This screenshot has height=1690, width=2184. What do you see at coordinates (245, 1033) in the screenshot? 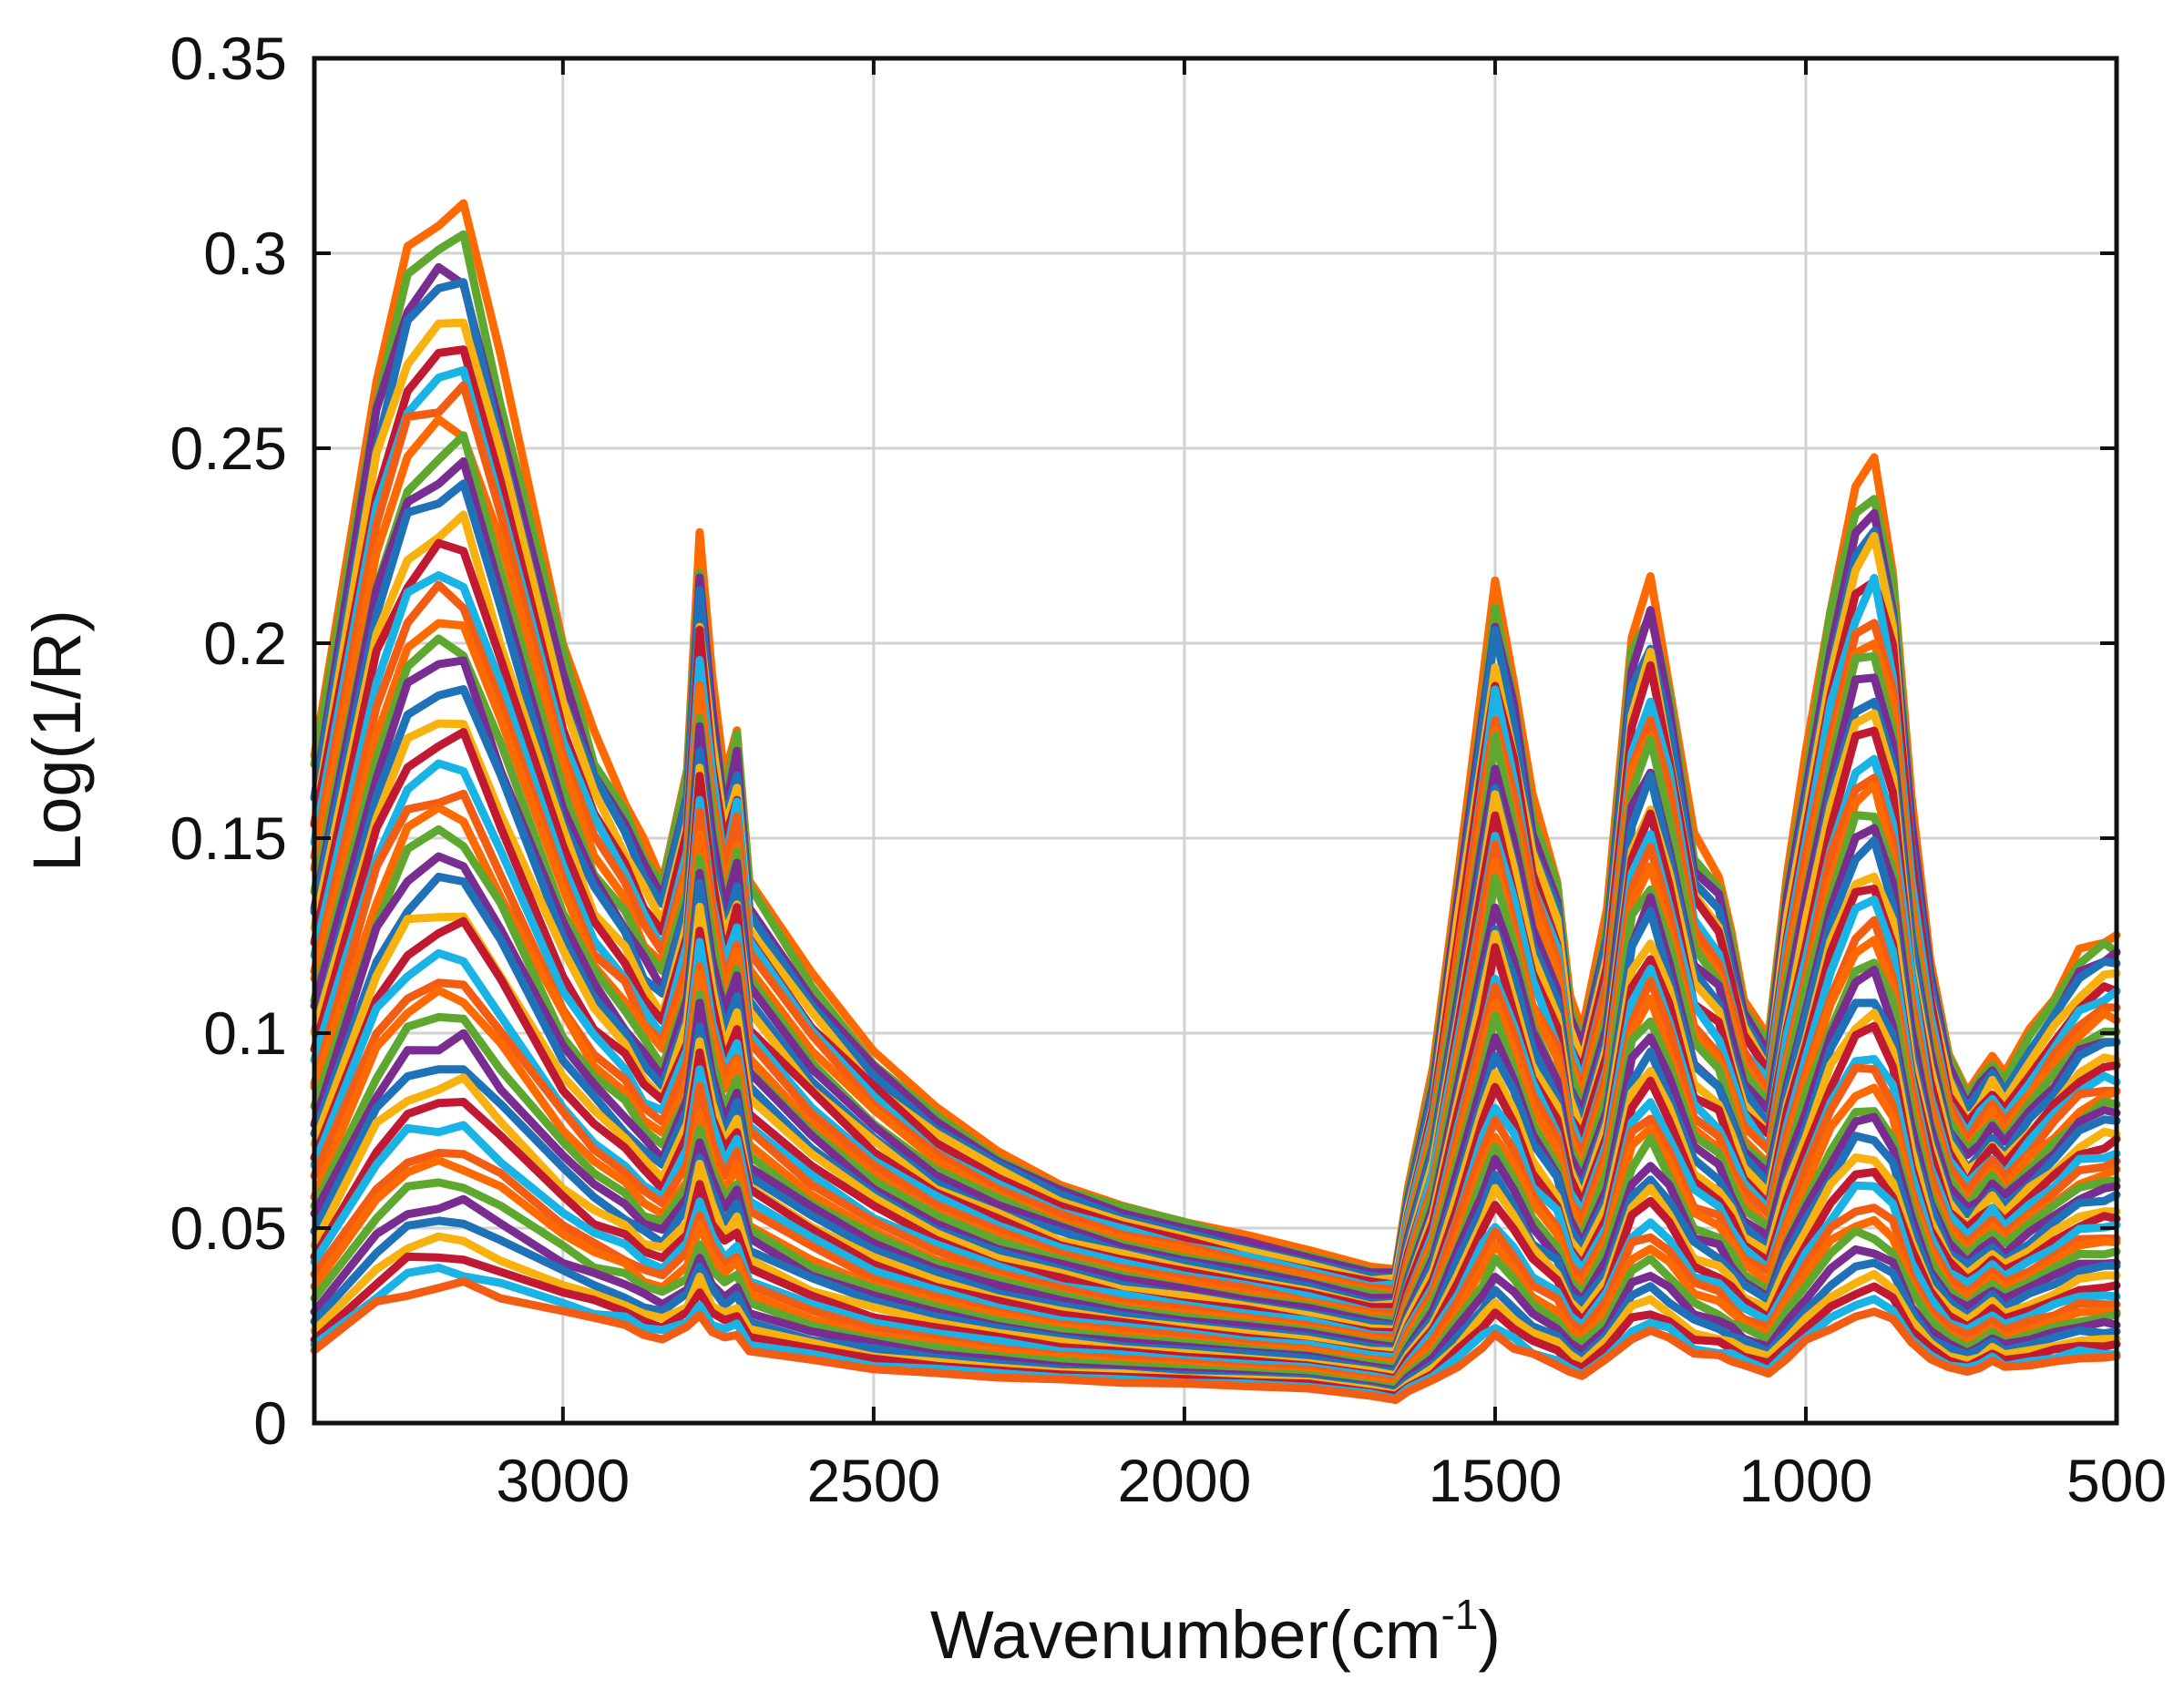
I see `y-tick-label: 0.1` at bounding box center [245, 1033].